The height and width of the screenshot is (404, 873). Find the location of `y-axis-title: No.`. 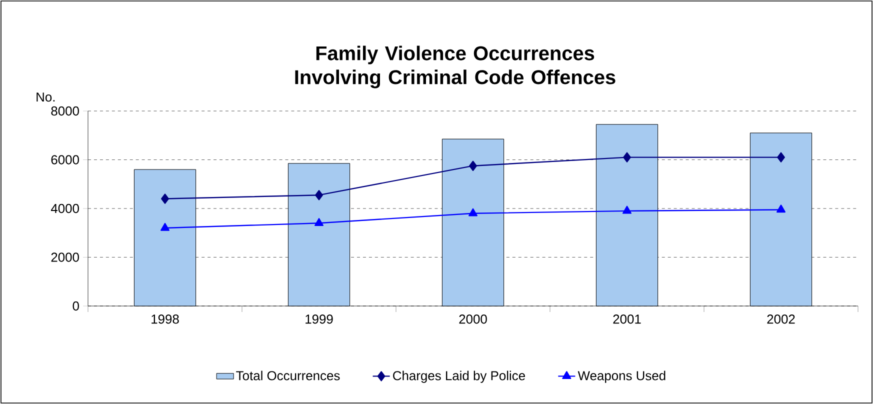

y-axis-title: No. is located at coordinates (45, 97).